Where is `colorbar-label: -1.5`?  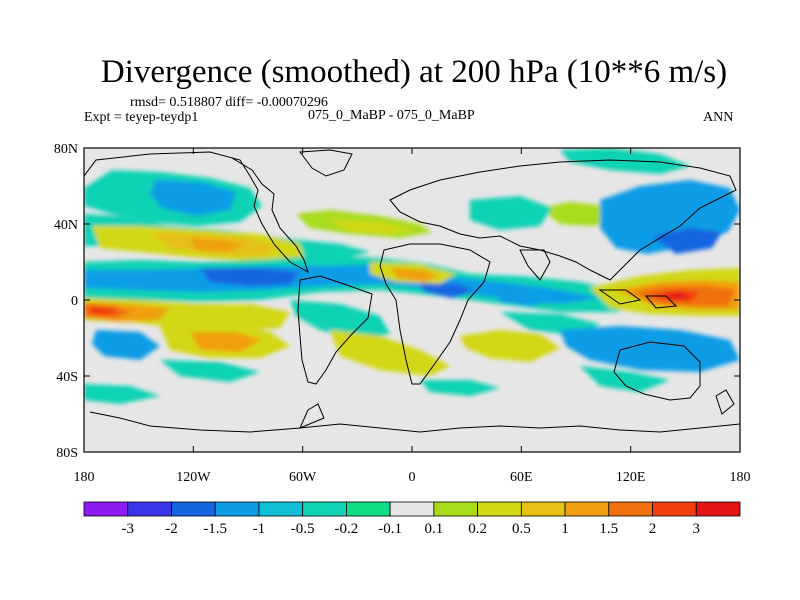
colorbar-label: -1.5 is located at coordinates (215, 529).